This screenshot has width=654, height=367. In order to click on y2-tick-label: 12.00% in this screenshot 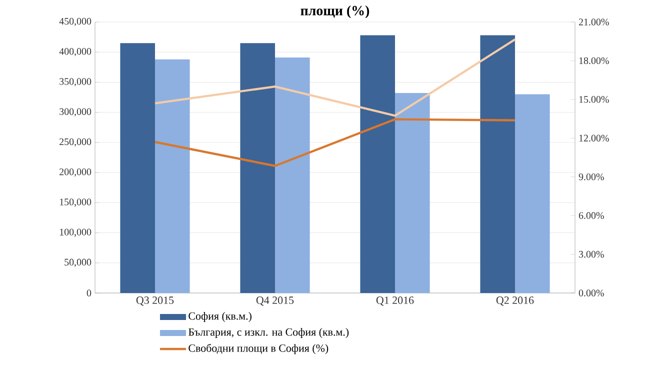, I will do `click(594, 138)`.